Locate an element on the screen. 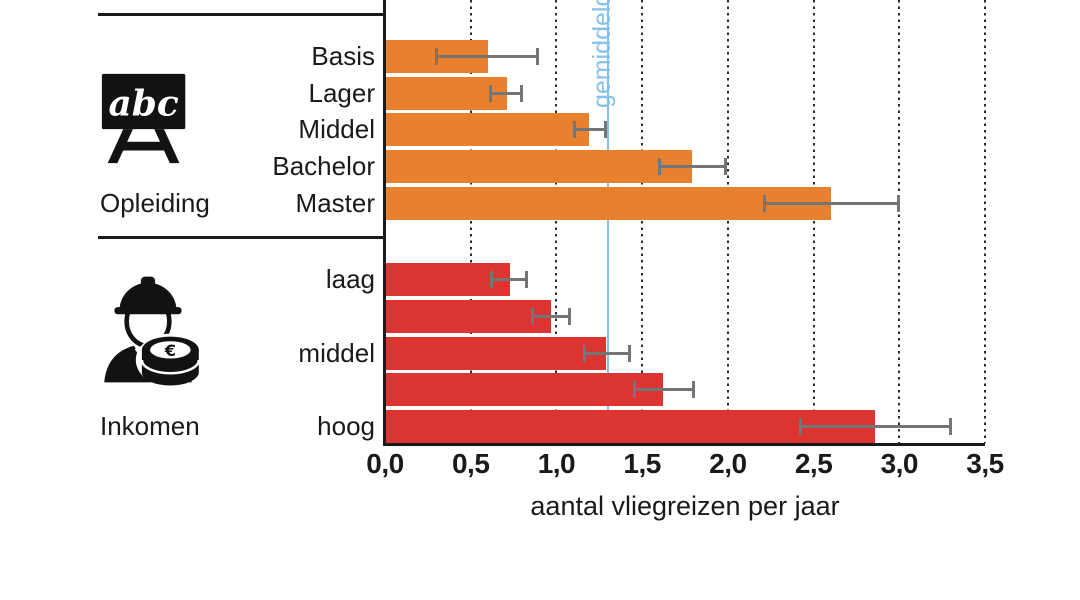  category-label-Middel: Middel is located at coordinates (336, 129).